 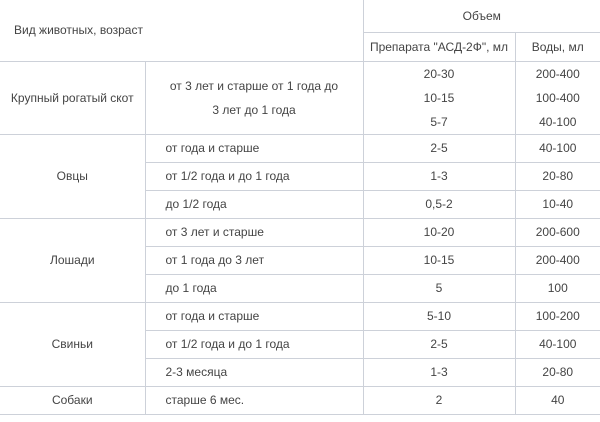 I want to click on age-cell: 2-3 месяца, so click(x=254, y=372).